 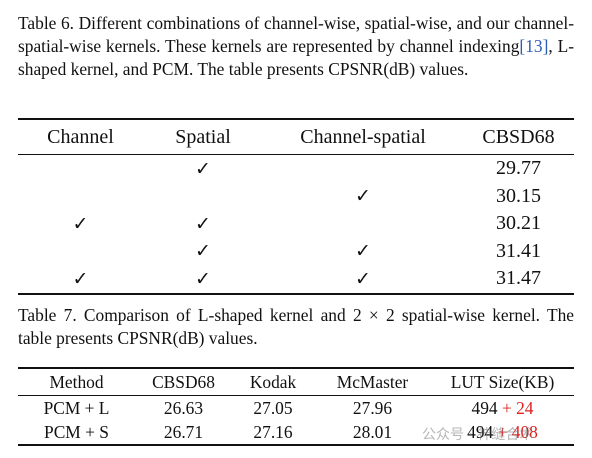 What do you see at coordinates (517, 407) in the screenshot?
I see `lut-extra: + 24` at bounding box center [517, 407].